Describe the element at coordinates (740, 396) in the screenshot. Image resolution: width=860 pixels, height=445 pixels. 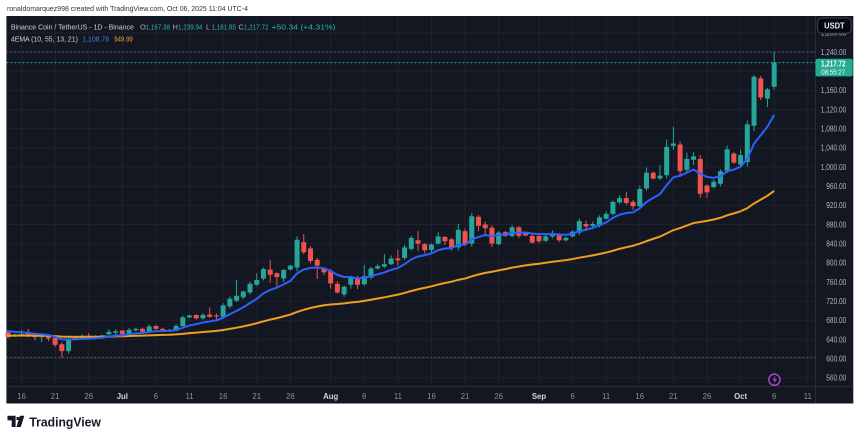
I see `svg-text: Oct` at that location.